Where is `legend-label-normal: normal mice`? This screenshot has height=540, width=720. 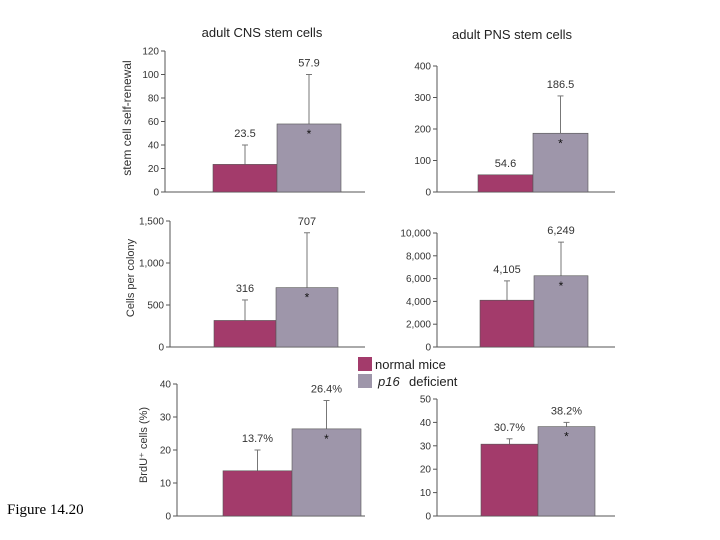 legend-label-normal: normal mice is located at coordinates (410, 364).